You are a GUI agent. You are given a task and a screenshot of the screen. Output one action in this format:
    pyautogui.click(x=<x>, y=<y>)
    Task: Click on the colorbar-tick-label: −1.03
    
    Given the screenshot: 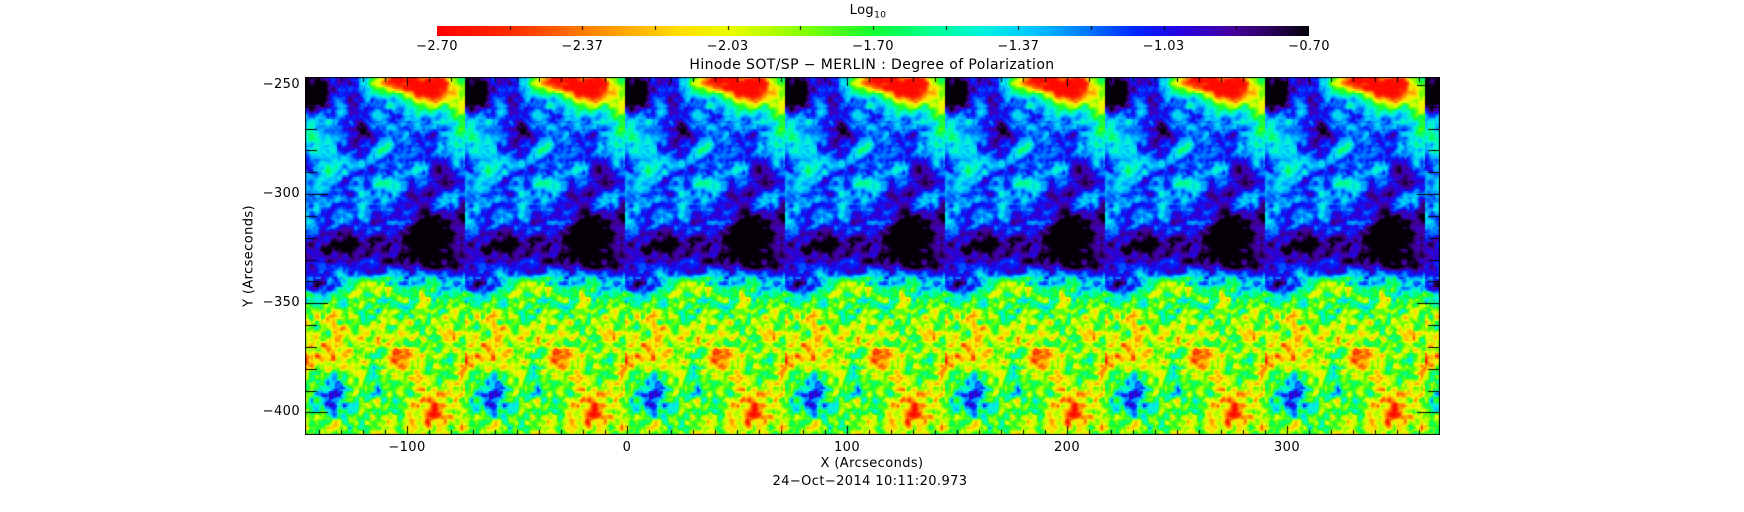 What is the action you would take?
    pyautogui.click(x=1163, y=46)
    